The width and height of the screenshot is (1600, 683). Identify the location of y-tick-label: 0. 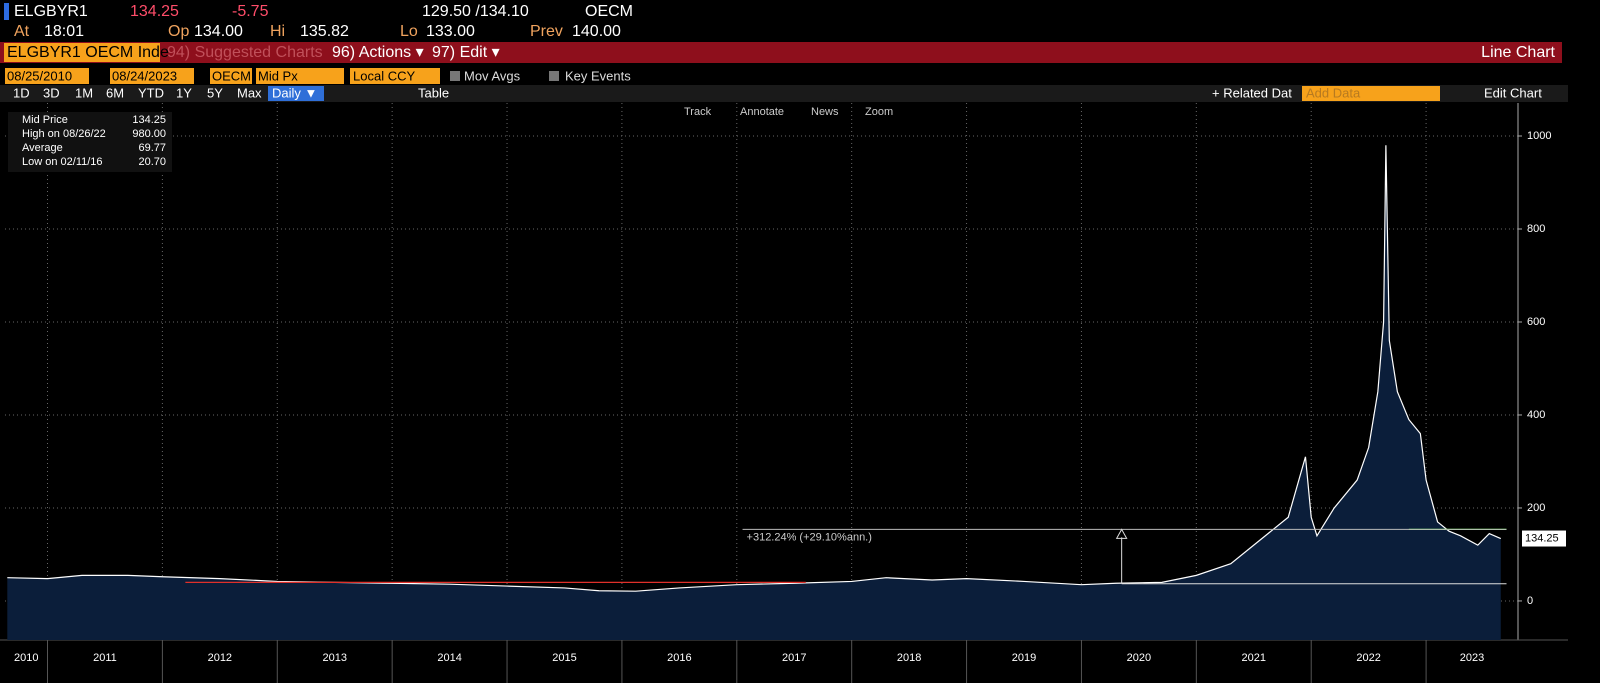
(1530, 601).